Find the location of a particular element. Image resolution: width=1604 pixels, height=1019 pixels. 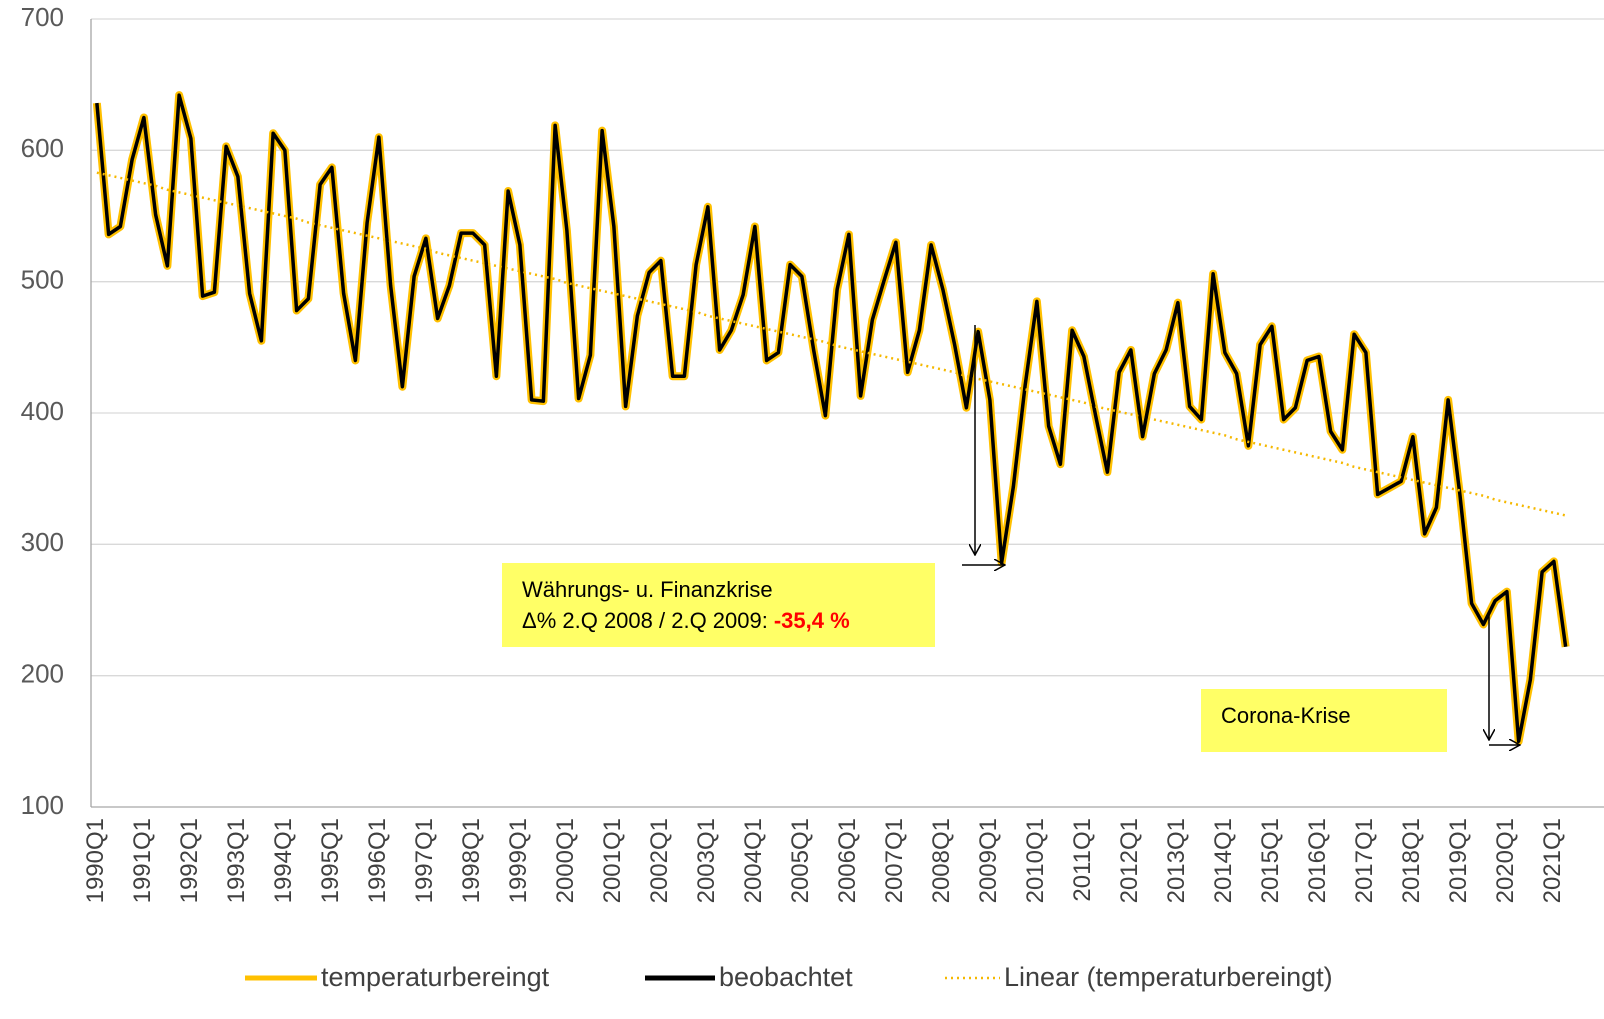

x-tick-label: 1990Q1 is located at coordinates (95, 860).